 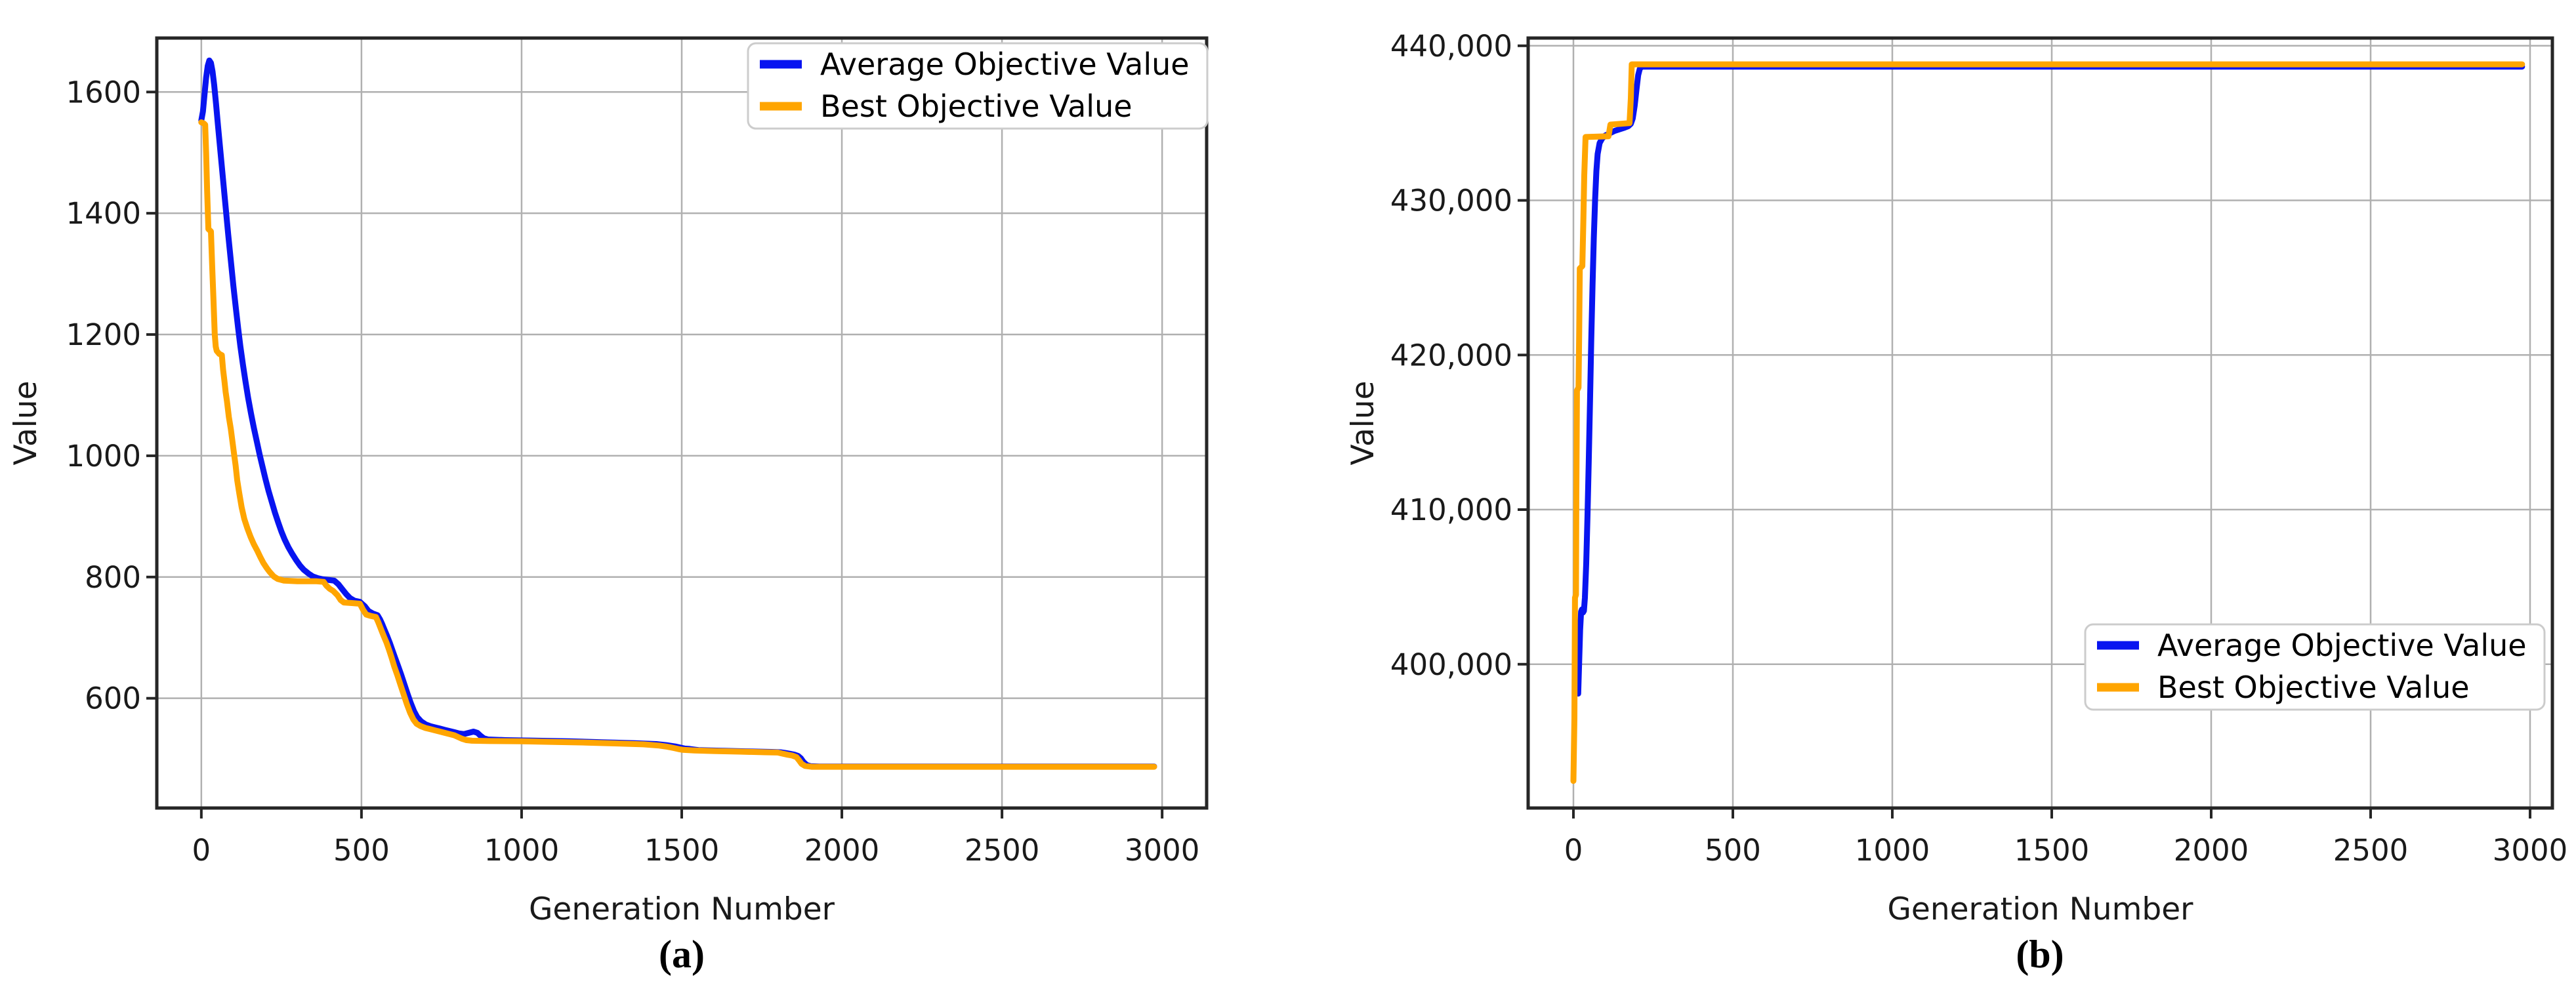 I want to click on y-tick-label: 1600, so click(x=104, y=92).